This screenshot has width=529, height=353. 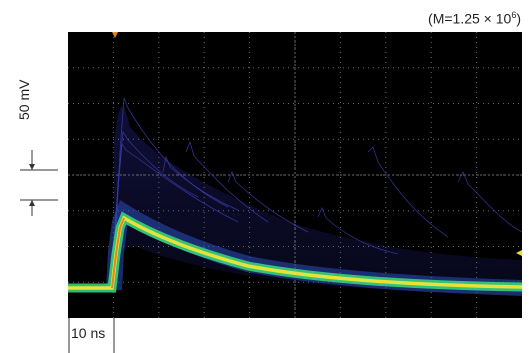 What do you see at coordinates (519, 253) in the screenshot?
I see `level-marker-icon` at bounding box center [519, 253].